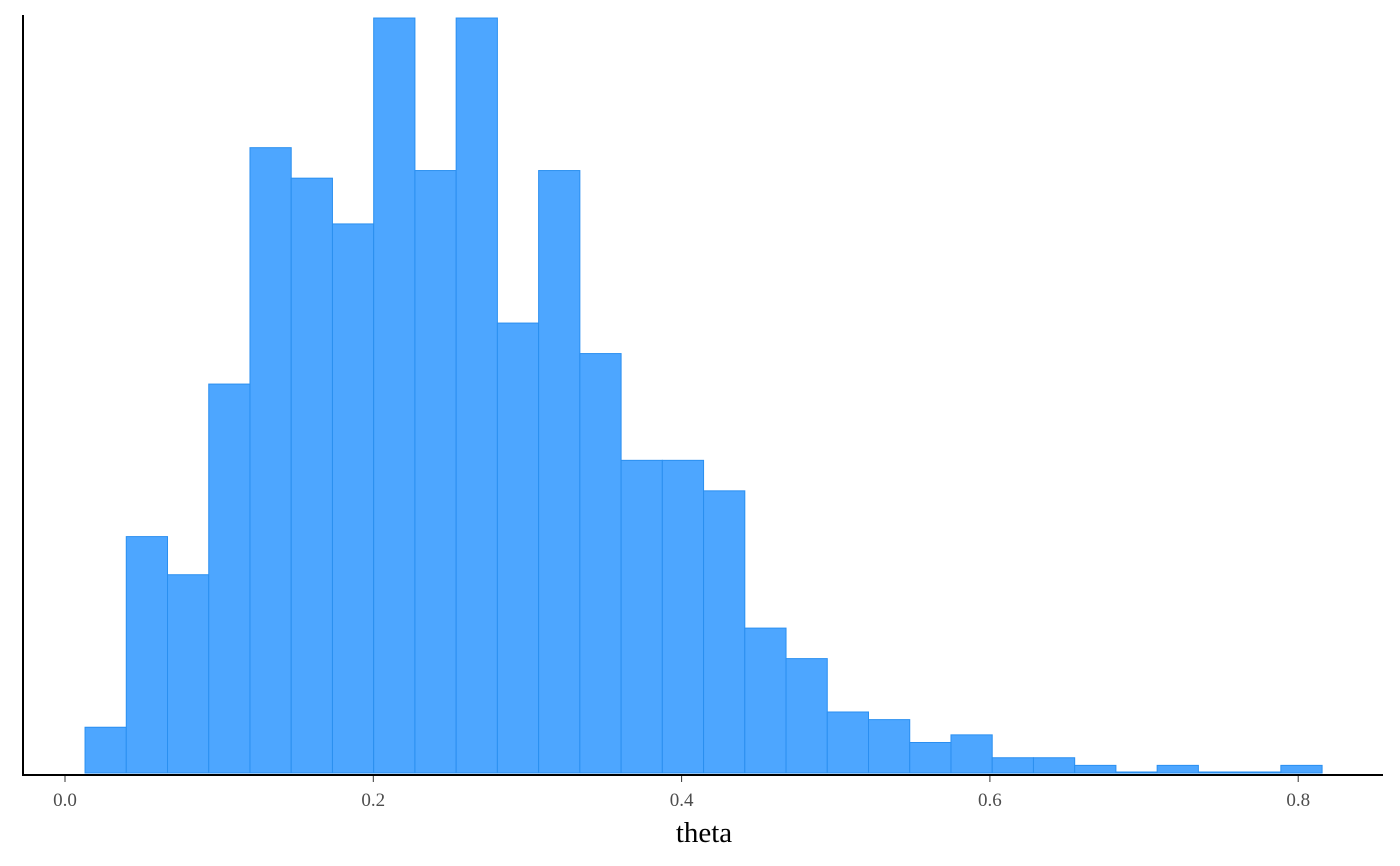 The width and height of the screenshot is (1400, 866). I want to click on x-tick-label: 0.2, so click(373, 800).